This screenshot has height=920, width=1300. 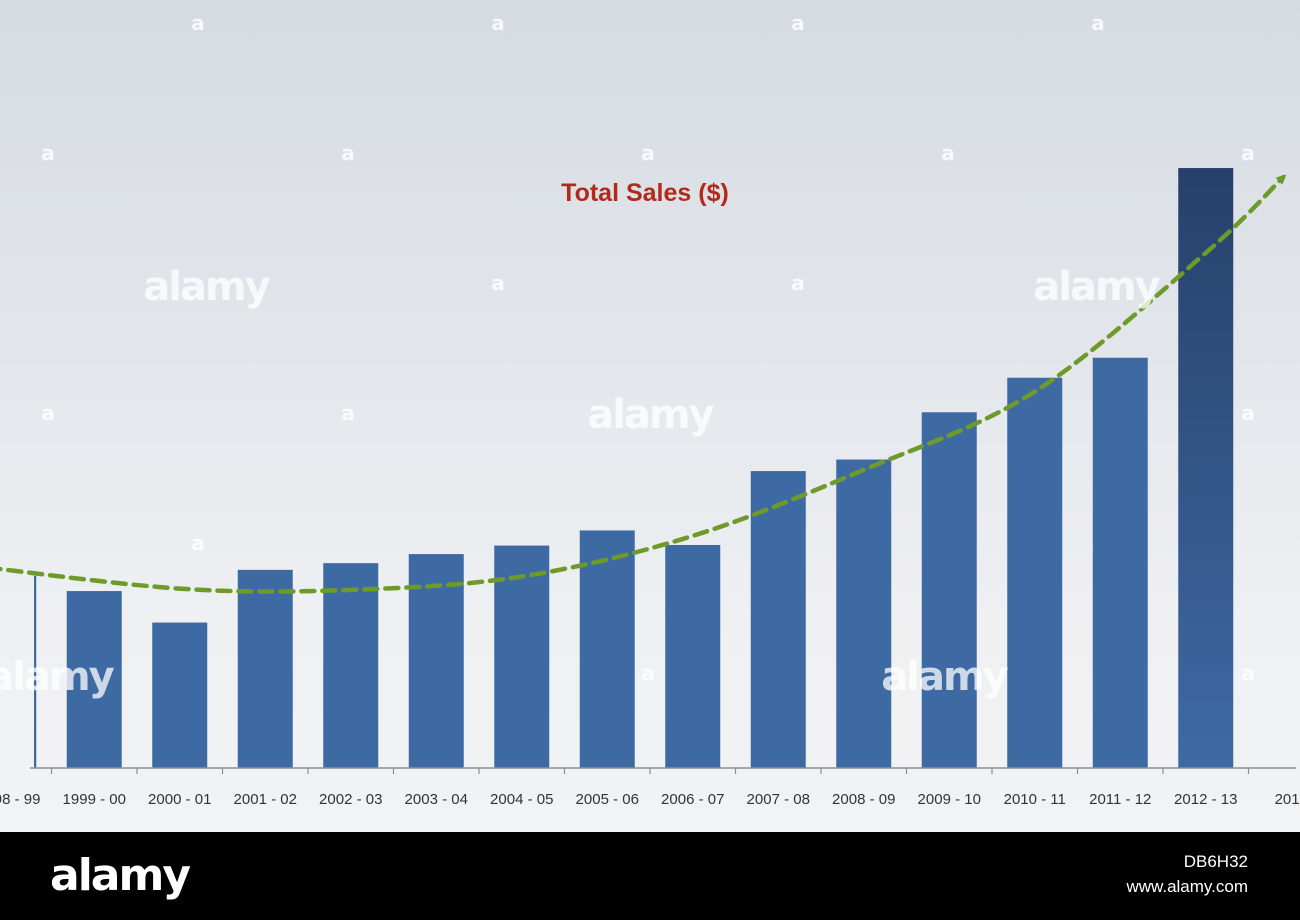 What do you see at coordinates (179, 799) in the screenshot?
I see `x-tick-label: 2000 - 01` at bounding box center [179, 799].